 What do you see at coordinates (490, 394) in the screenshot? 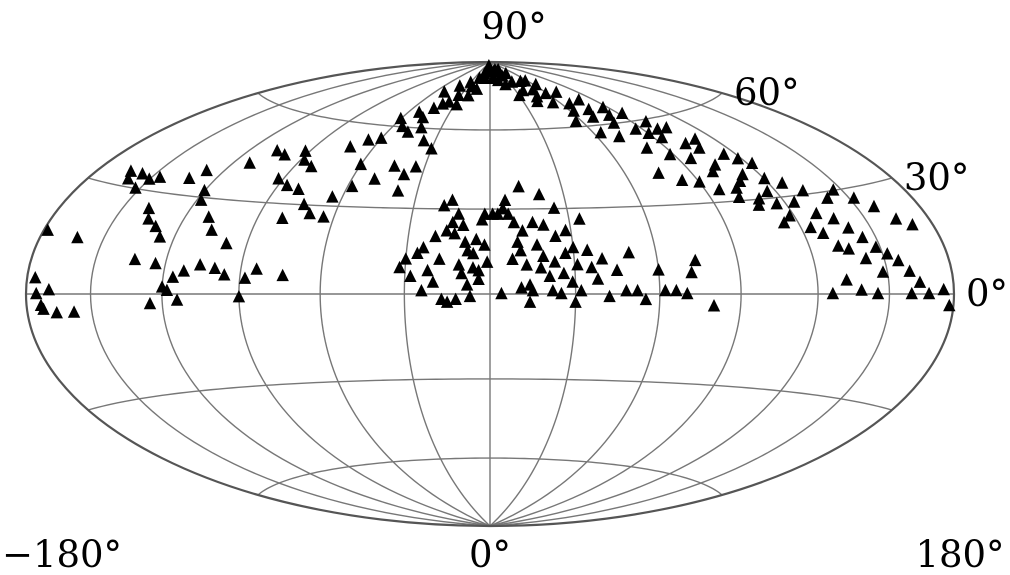
I see `parallel-line` at bounding box center [490, 394].